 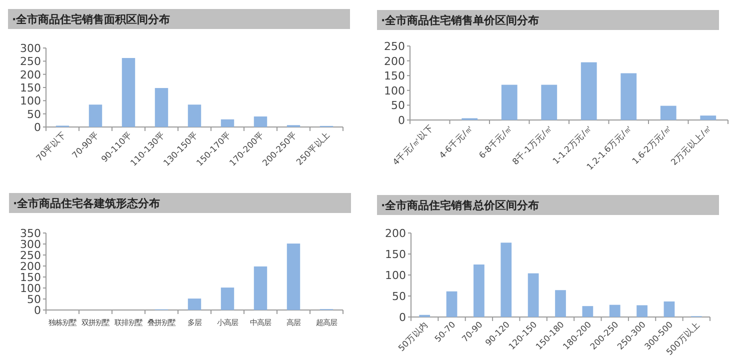 I want to click on chart-title: ·全市商品住宅各建筑形态分布, so click(x=86, y=203).